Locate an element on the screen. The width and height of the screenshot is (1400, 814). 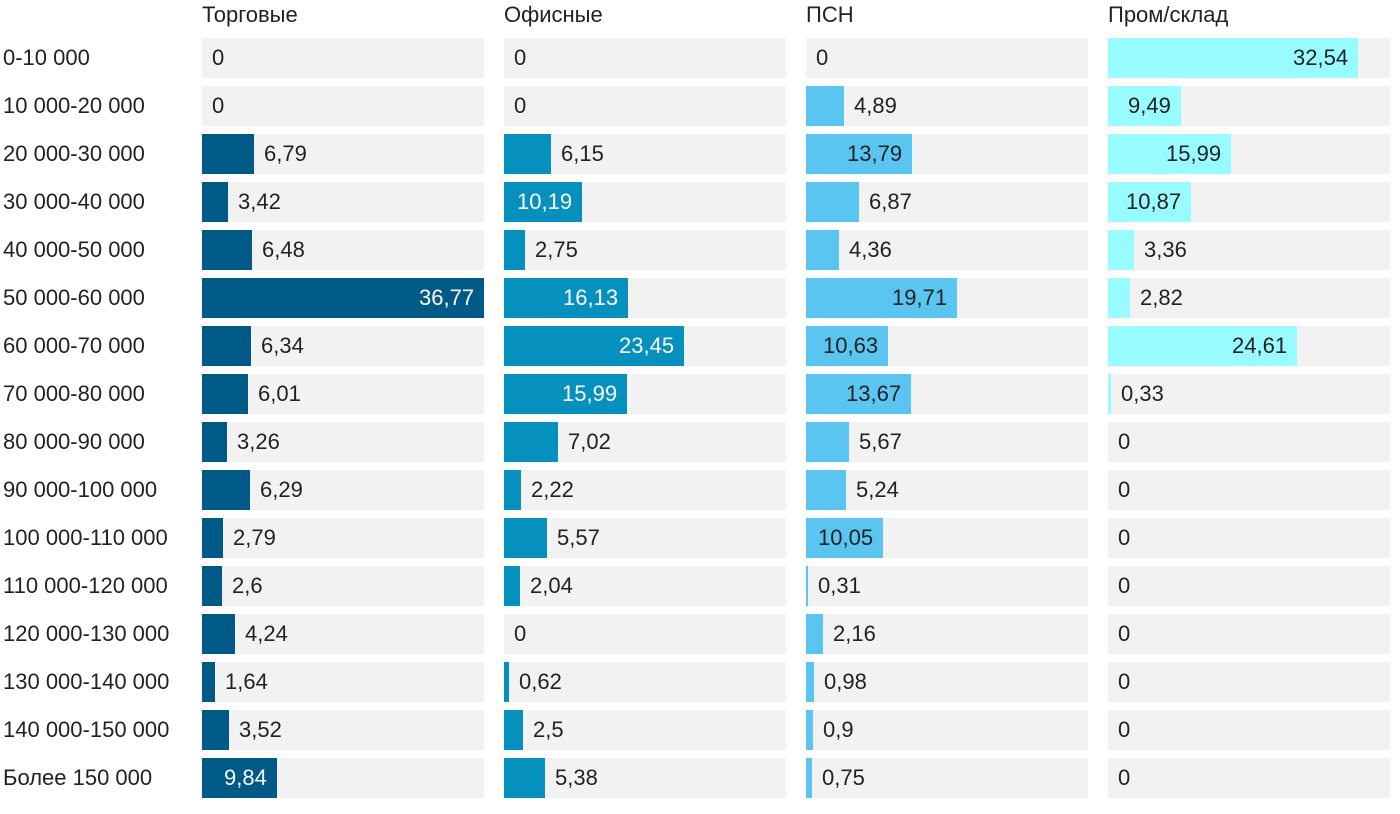
data-label: 10,19 is located at coordinates (545, 201).